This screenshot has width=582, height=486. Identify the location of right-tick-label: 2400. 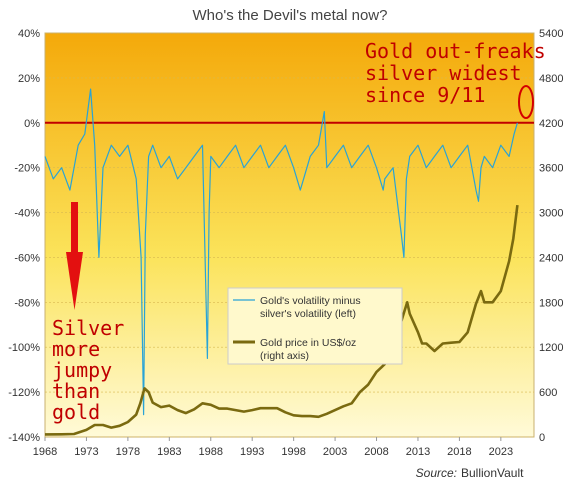
(551, 258).